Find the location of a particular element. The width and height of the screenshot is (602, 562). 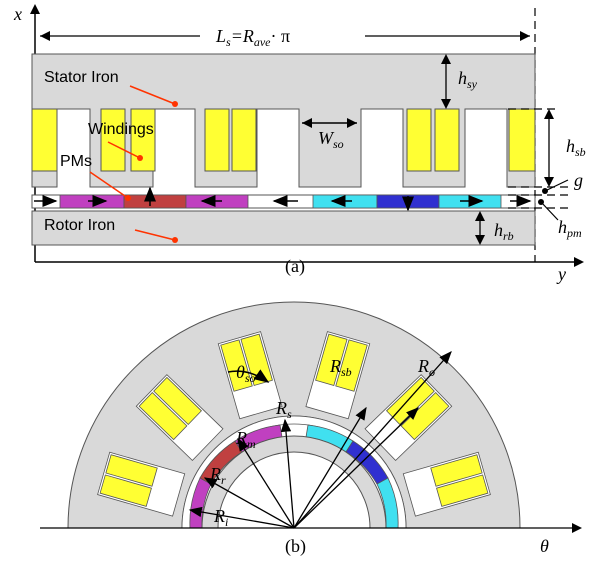

ri-label: Ri is located at coordinates (220, 517).